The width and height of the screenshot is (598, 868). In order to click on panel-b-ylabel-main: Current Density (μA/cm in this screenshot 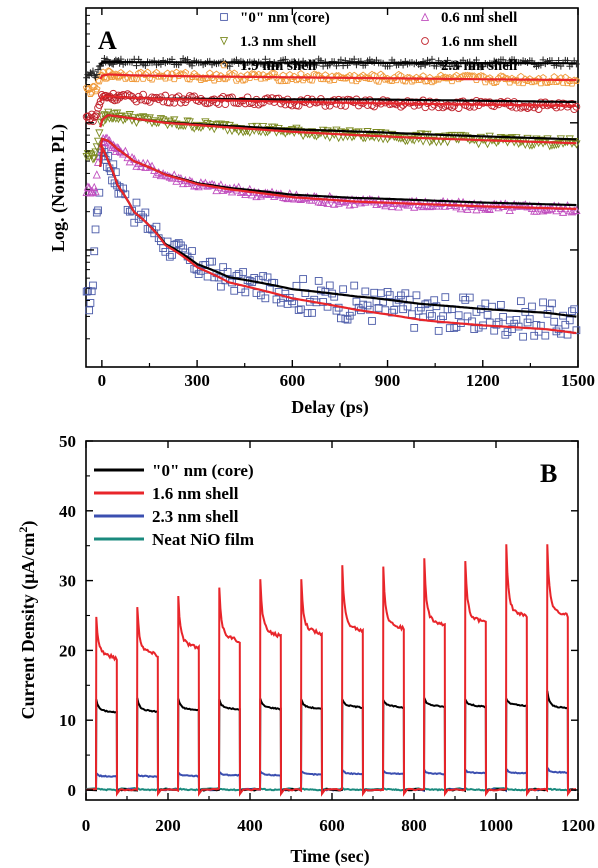, I will do `click(28, 626)`.